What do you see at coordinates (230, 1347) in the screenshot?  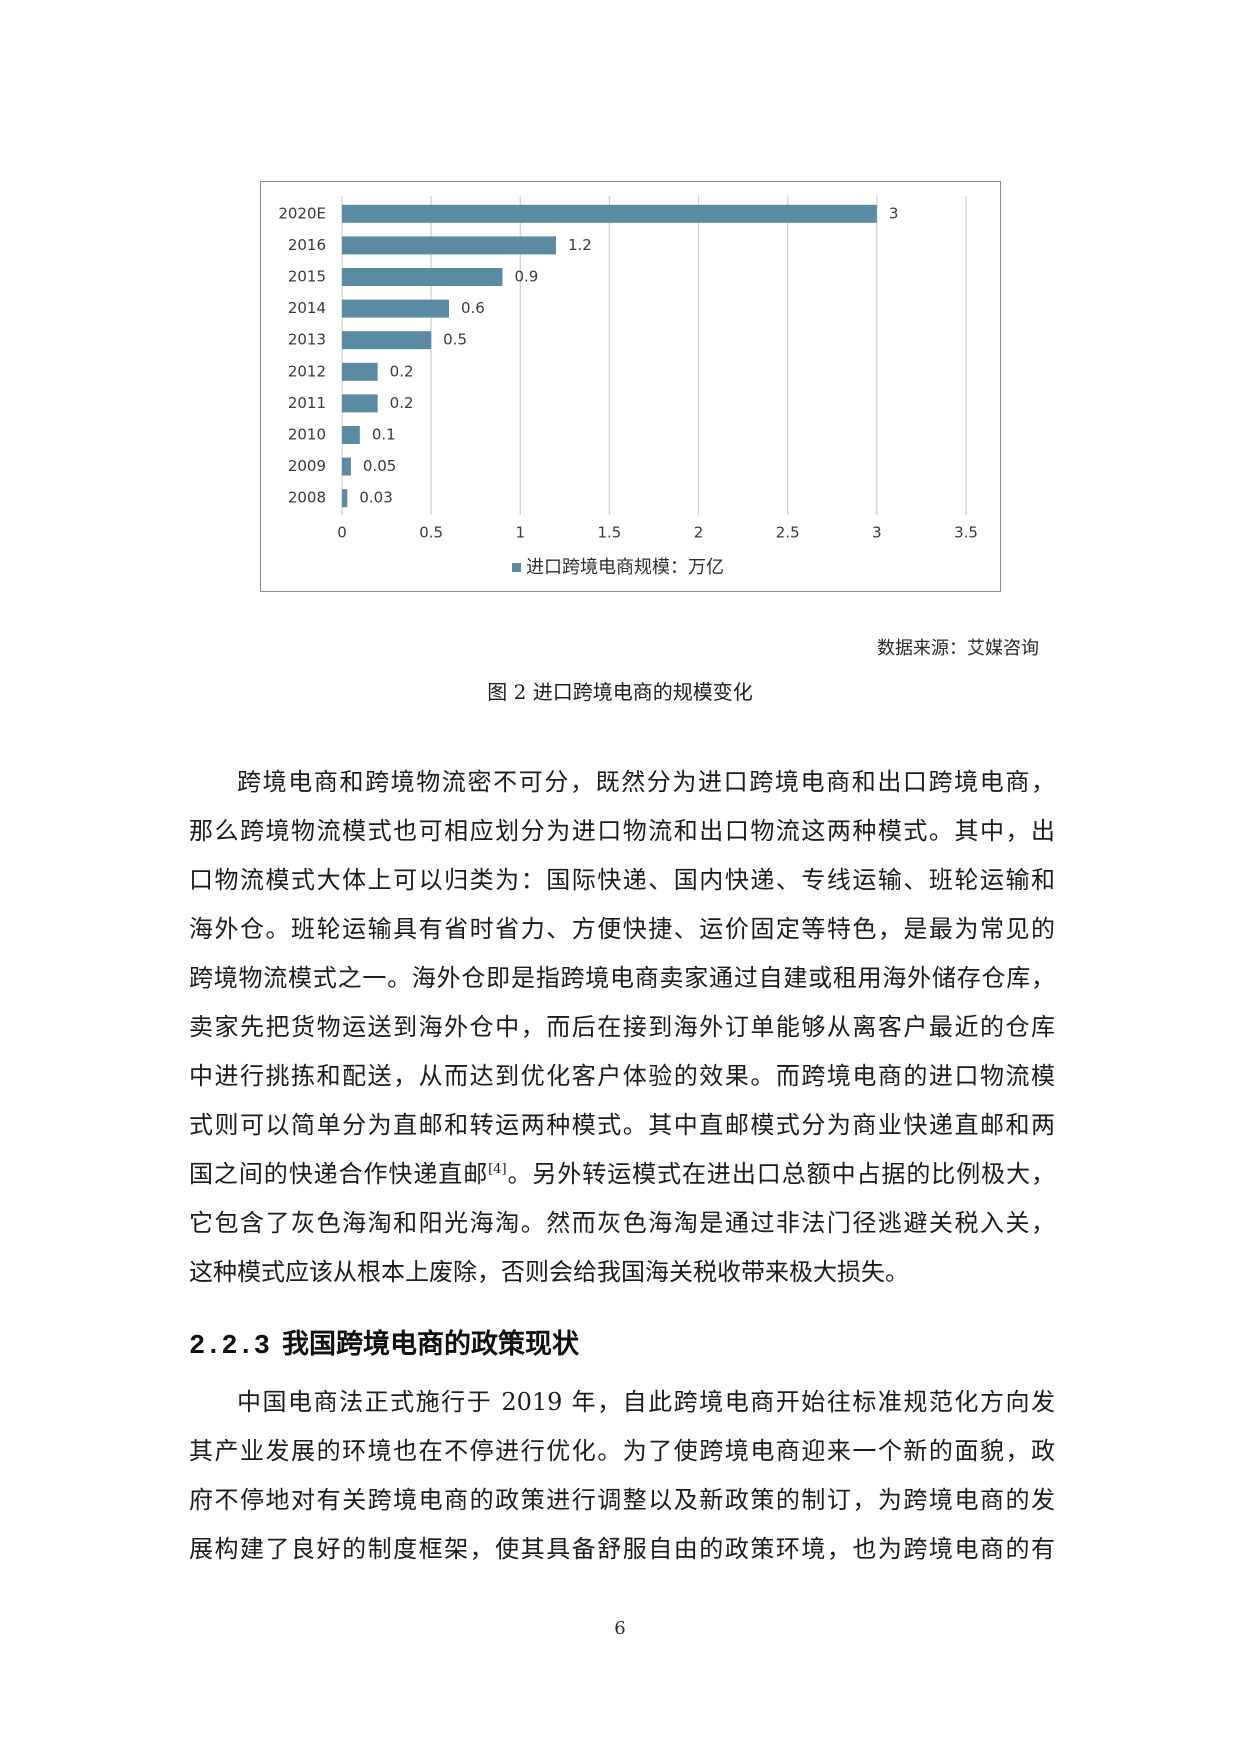 I see `section-number: 2.2.3` at bounding box center [230, 1347].